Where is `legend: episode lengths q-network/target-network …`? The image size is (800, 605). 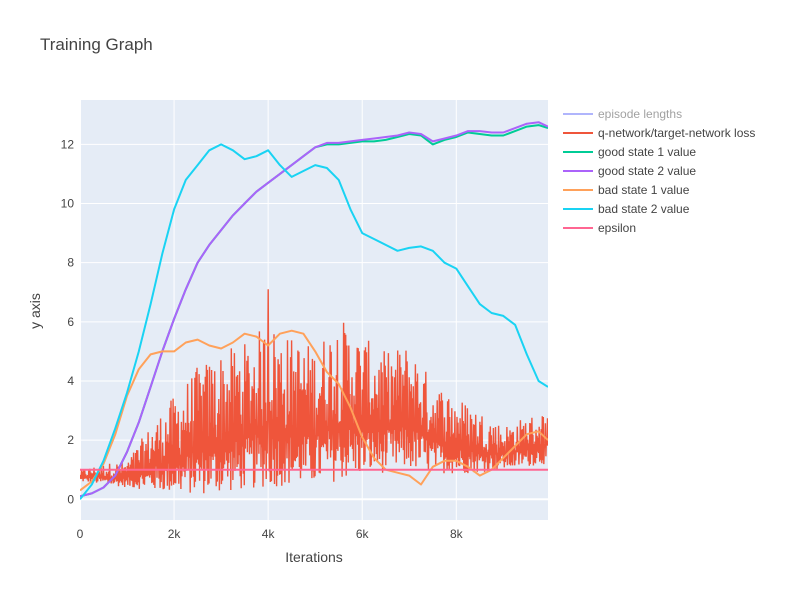 legend: episode lengths q-network/target-network … is located at coordinates (659, 171).